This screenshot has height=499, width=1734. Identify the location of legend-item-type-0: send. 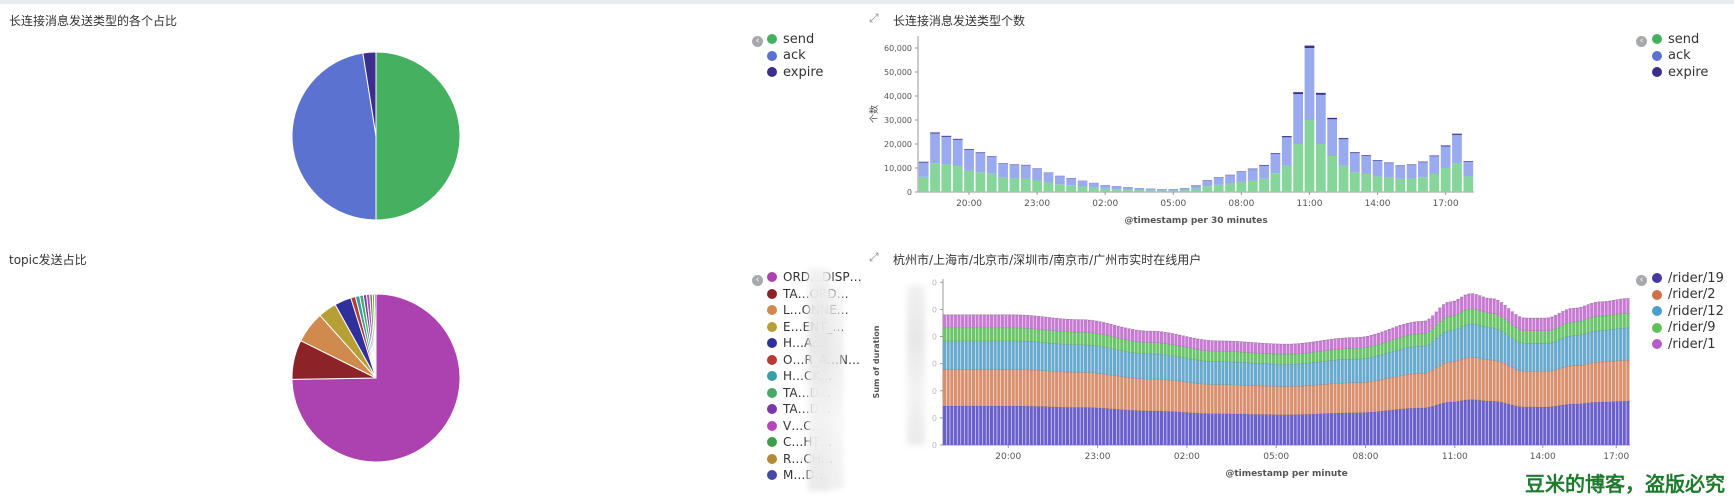
(795, 39).